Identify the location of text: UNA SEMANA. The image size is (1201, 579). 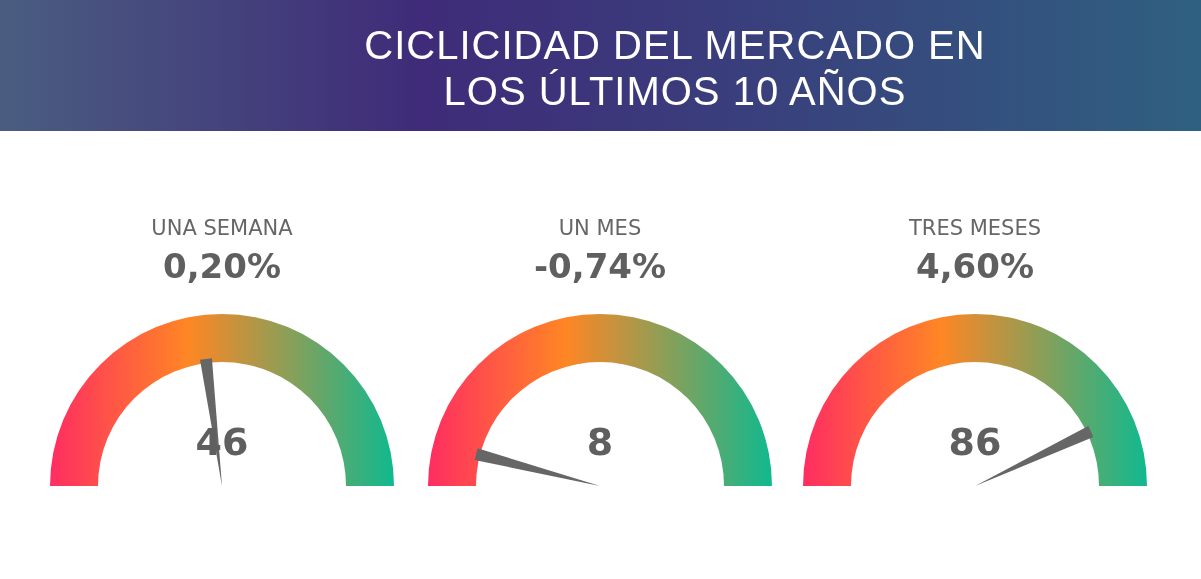
(222, 228).